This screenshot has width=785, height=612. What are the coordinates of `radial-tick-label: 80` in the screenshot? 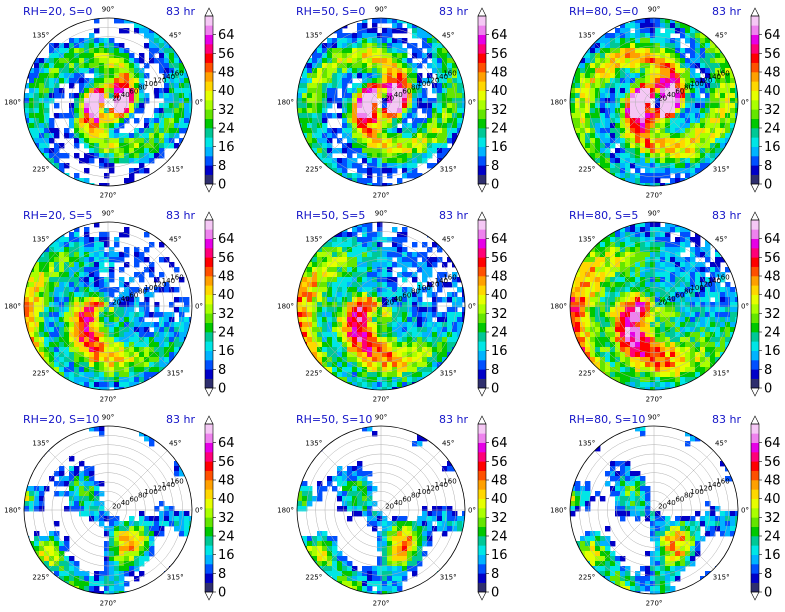 It's located at (415, 88).